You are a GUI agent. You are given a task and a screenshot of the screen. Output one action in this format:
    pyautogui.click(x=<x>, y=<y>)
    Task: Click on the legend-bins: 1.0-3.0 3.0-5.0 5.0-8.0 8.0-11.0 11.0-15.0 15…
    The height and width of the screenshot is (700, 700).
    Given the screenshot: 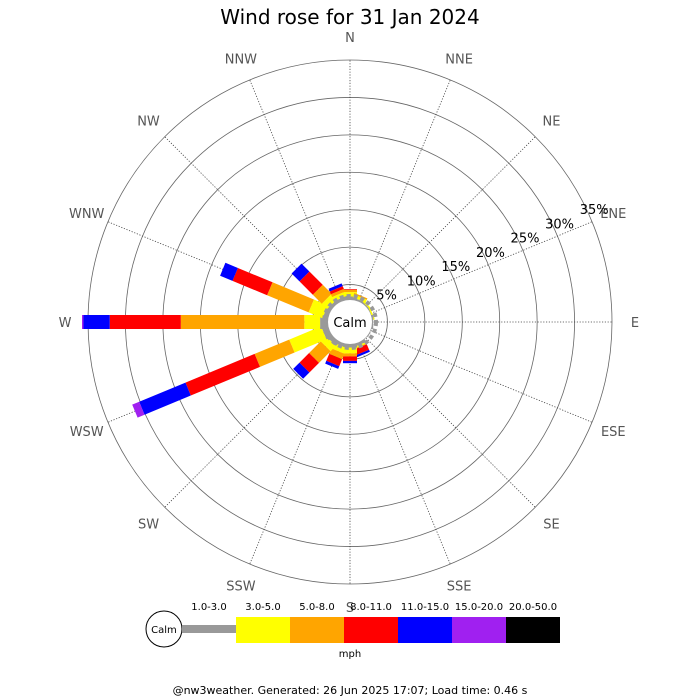 What is the action you would take?
    pyautogui.click(x=371, y=622)
    